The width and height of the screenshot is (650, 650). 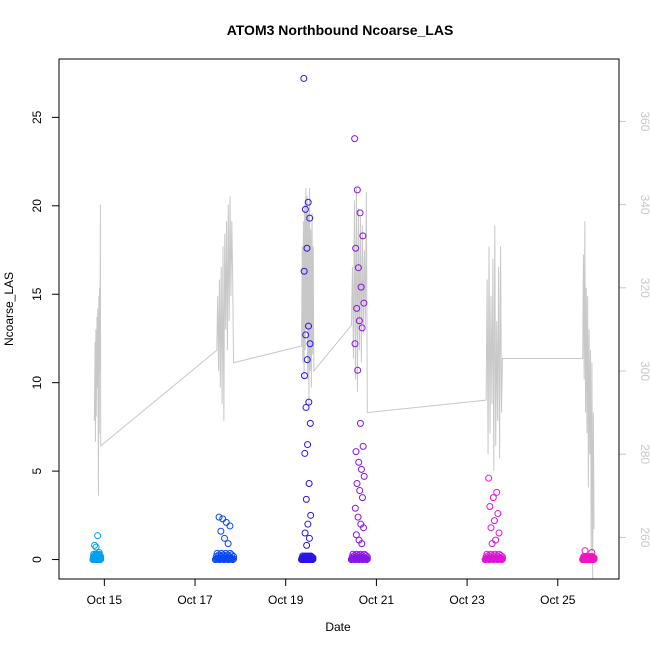 What do you see at coordinates (644, 537) in the screenshot?
I see `y2-tick-label: 260` at bounding box center [644, 537].